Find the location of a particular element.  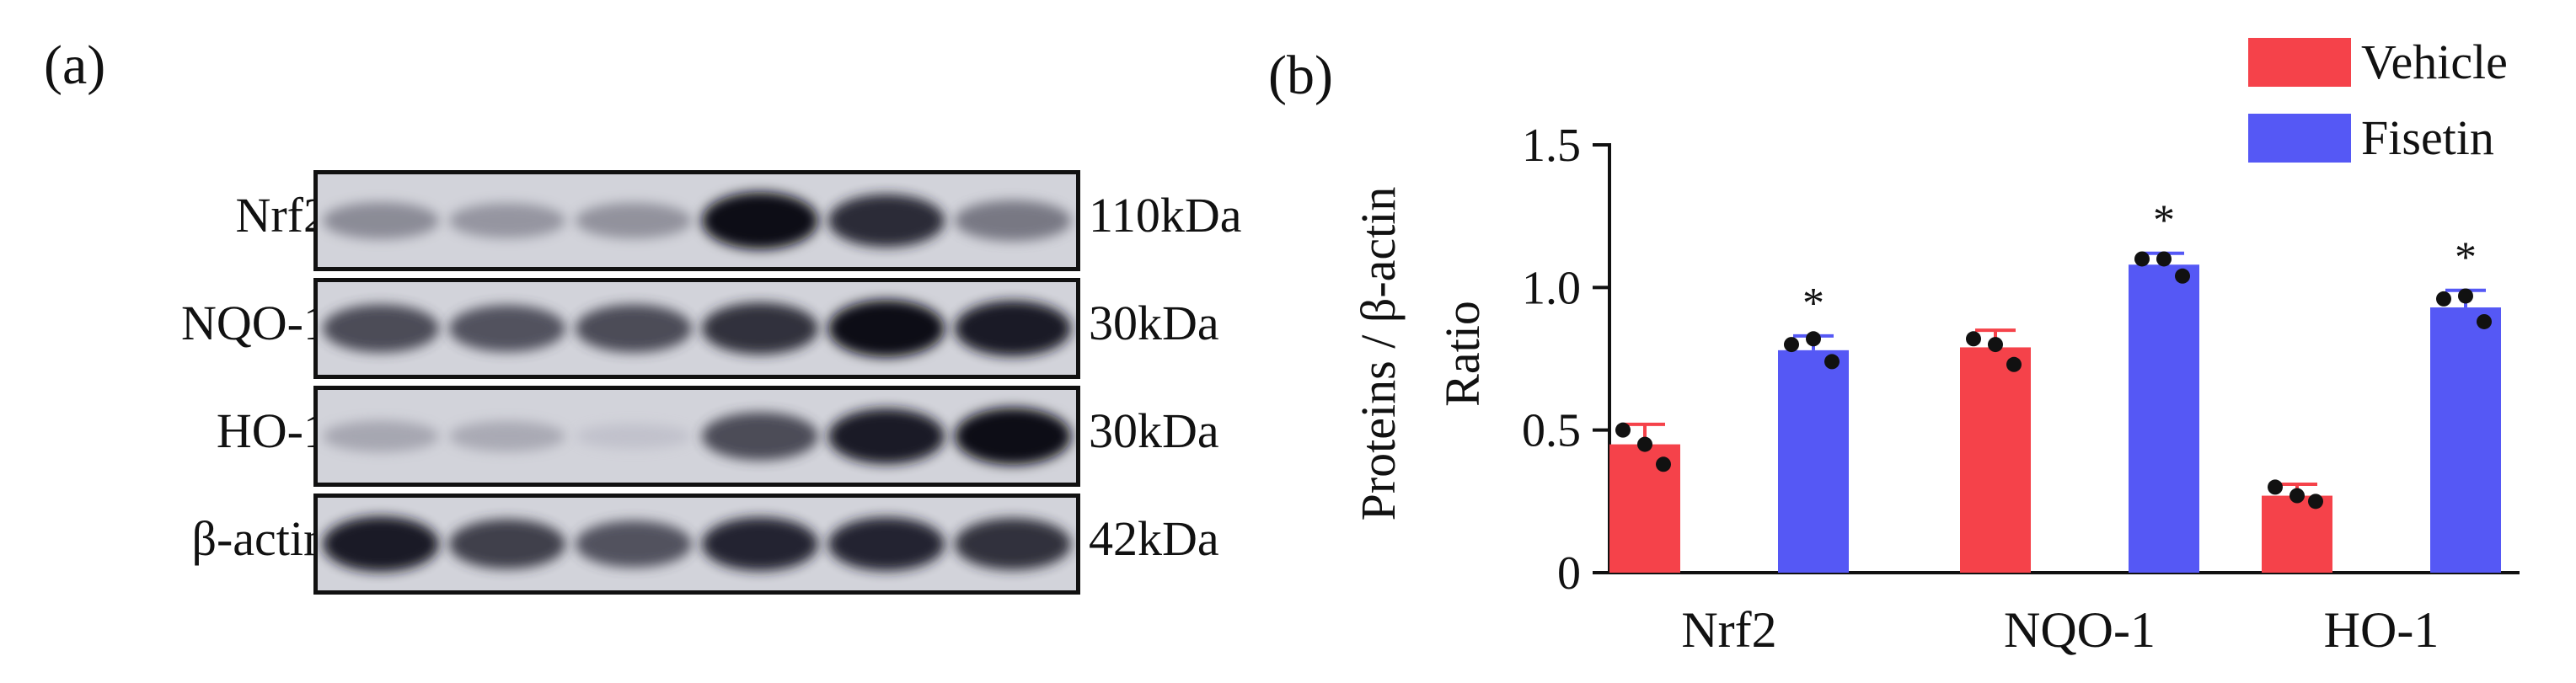

protein-label-beta-actin: β-actin is located at coordinates (259, 538).